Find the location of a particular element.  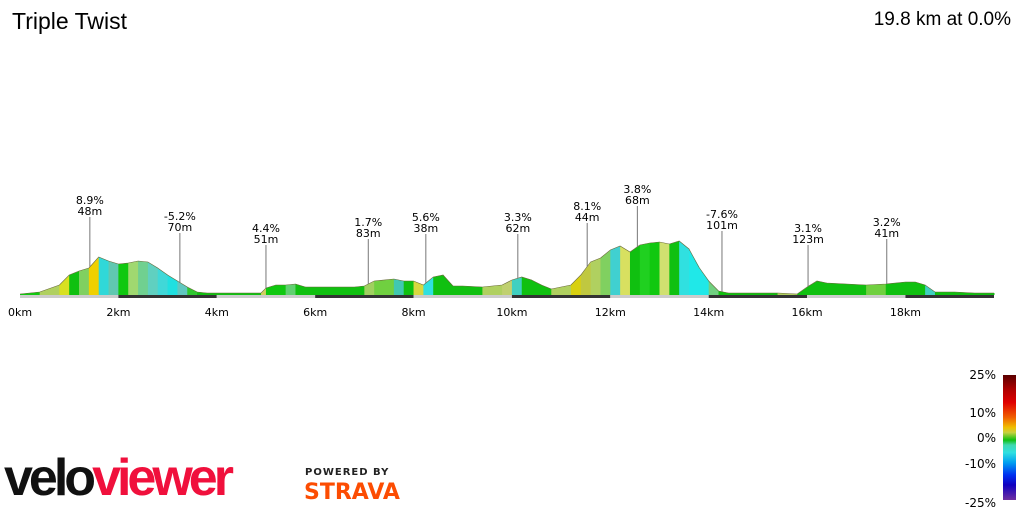

climb-annotation: 3.2%41m is located at coordinates (887, 250).